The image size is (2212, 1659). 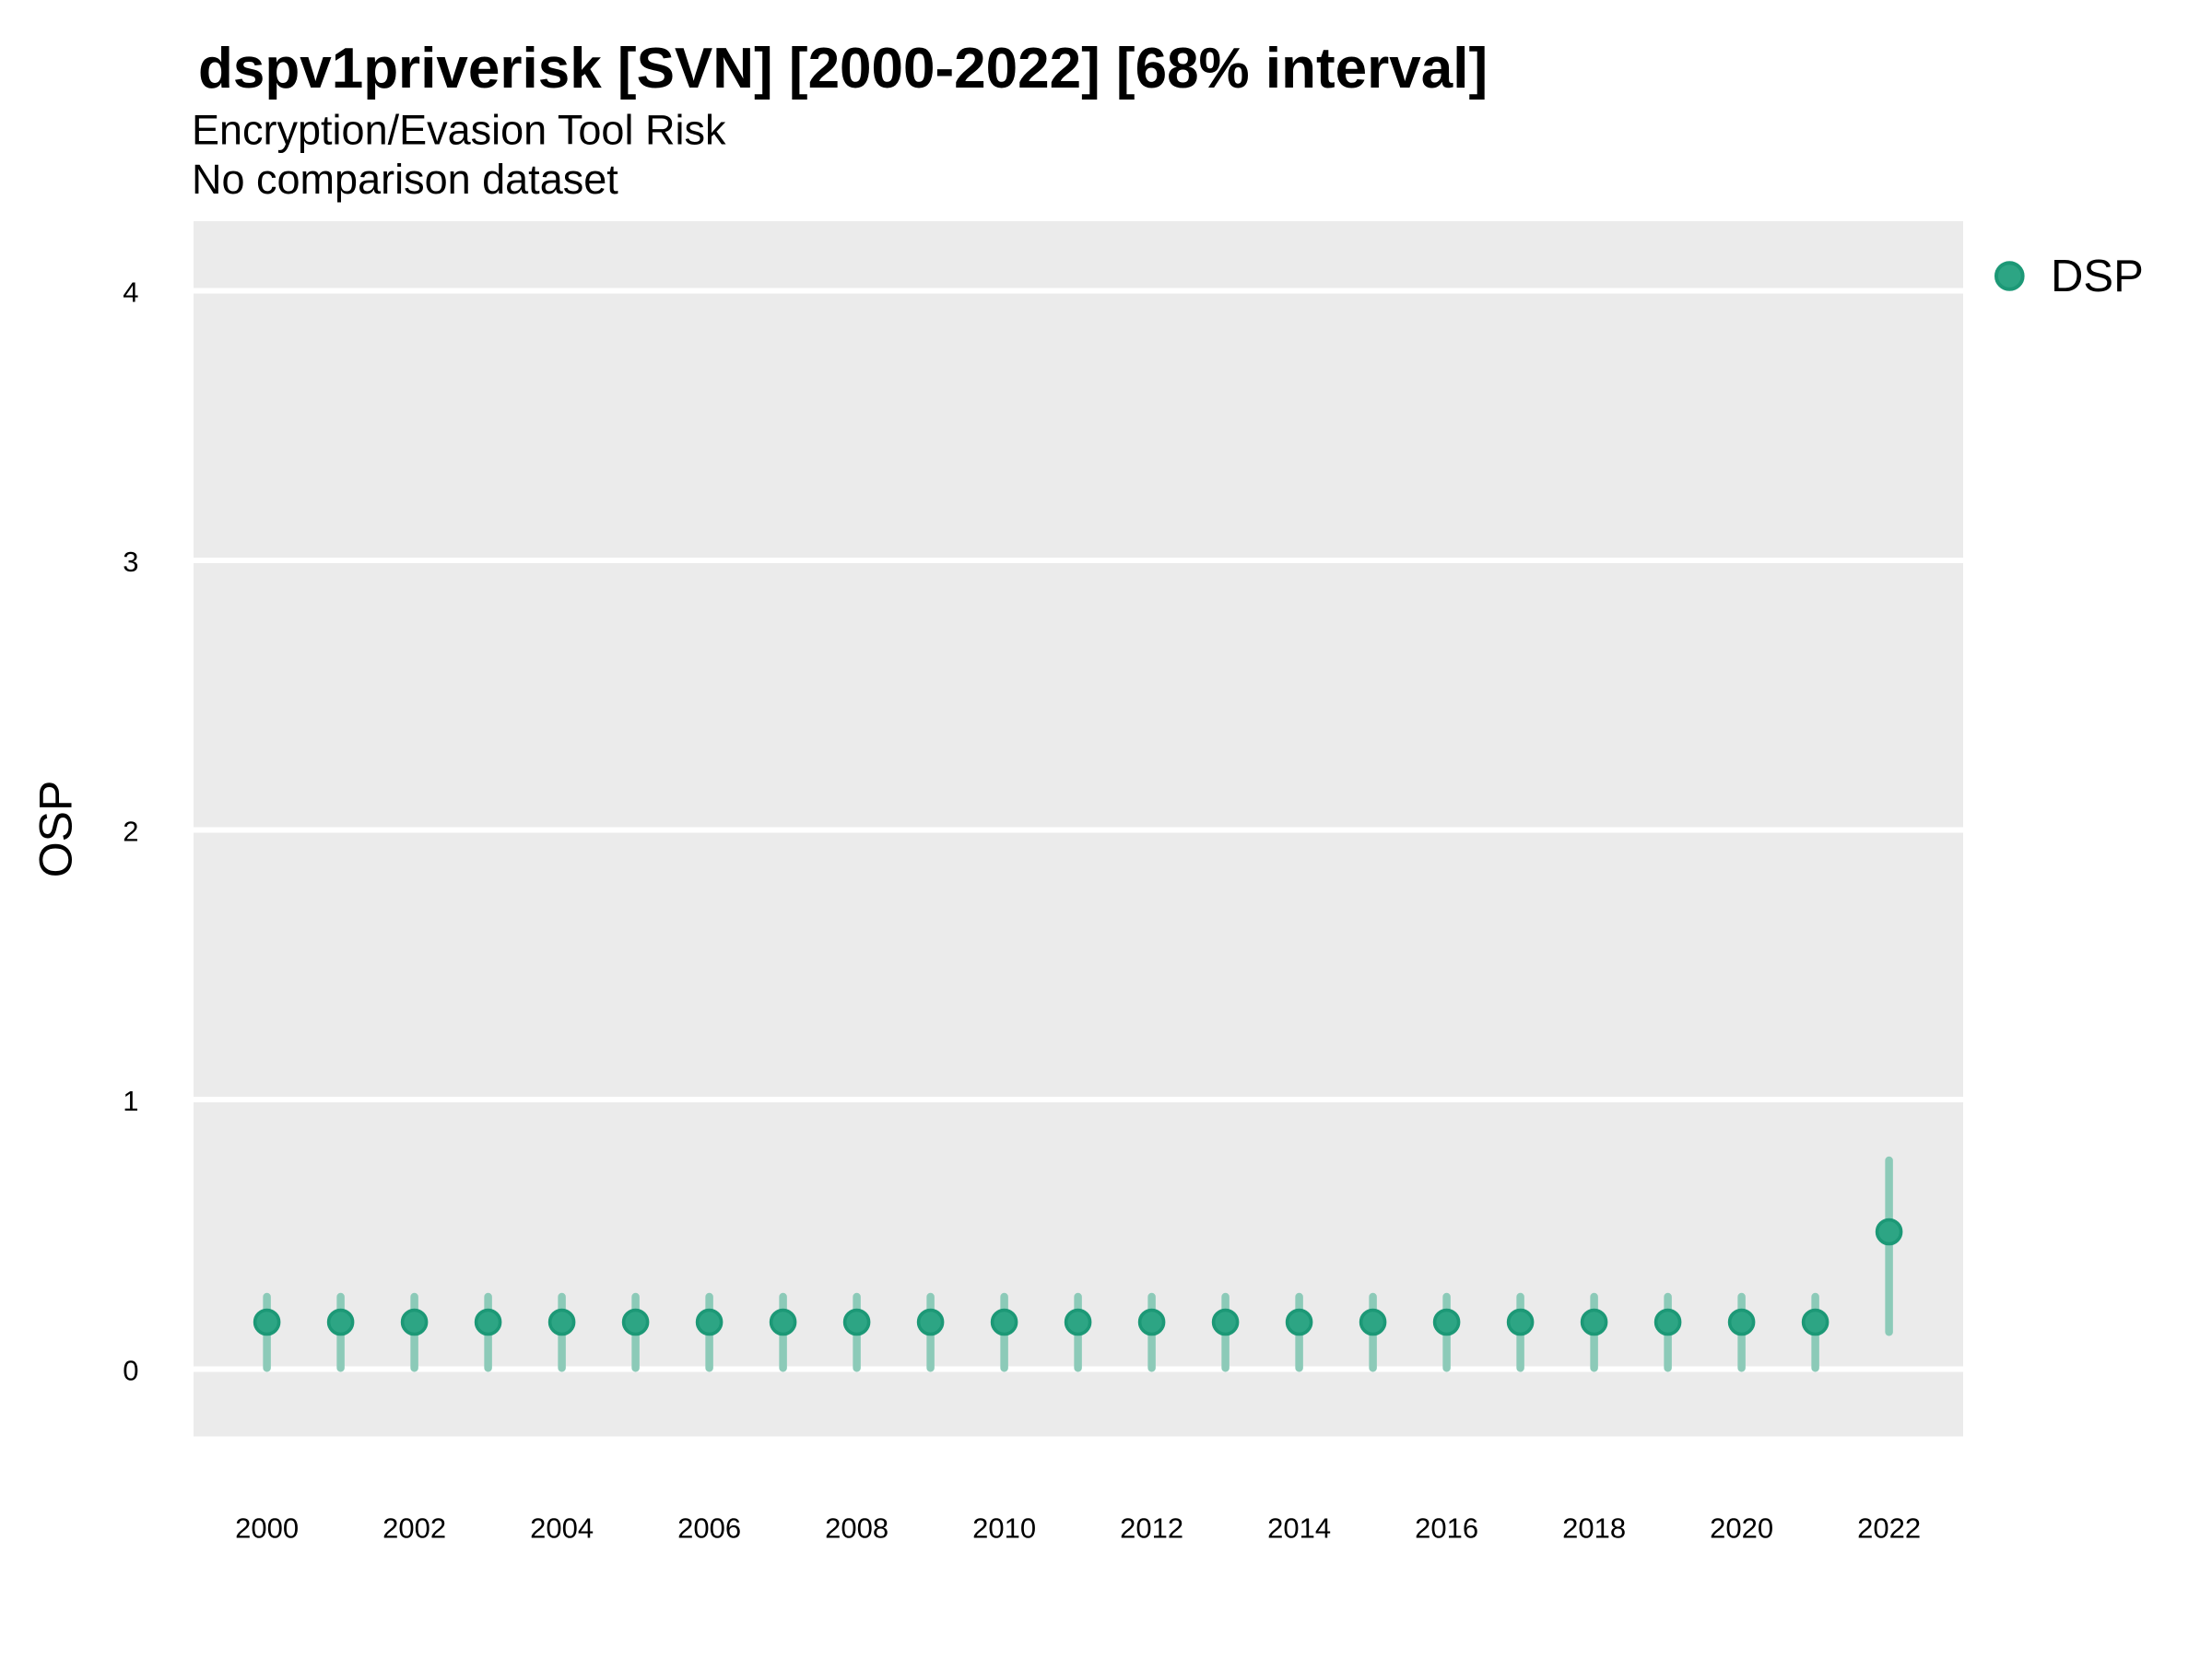 What do you see at coordinates (856, 1528) in the screenshot?
I see `svg-text: 2008` at bounding box center [856, 1528].